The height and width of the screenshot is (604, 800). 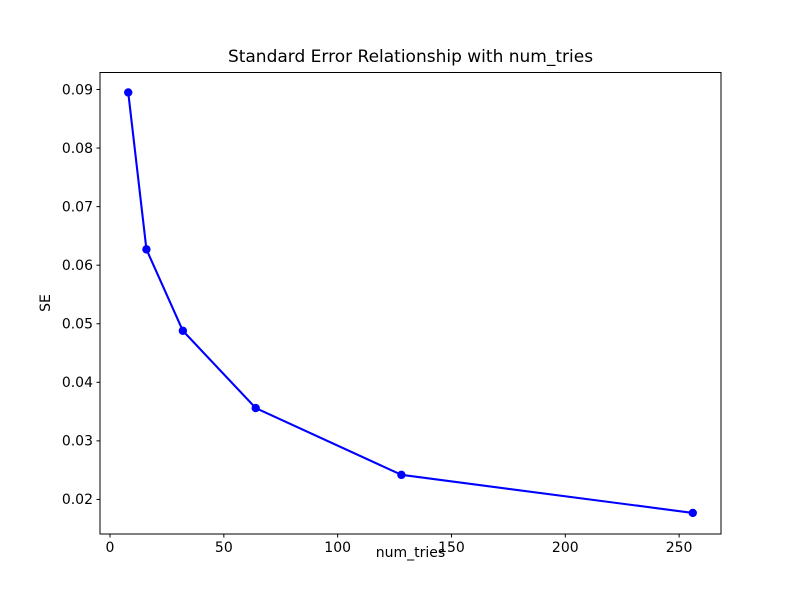 I want to click on y-tick-label: 0.07, so click(x=77, y=207).